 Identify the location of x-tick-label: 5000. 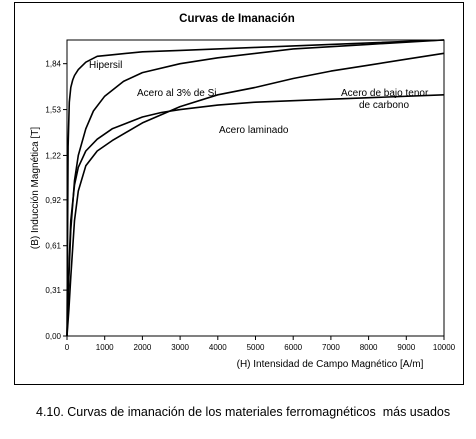
(256, 347).